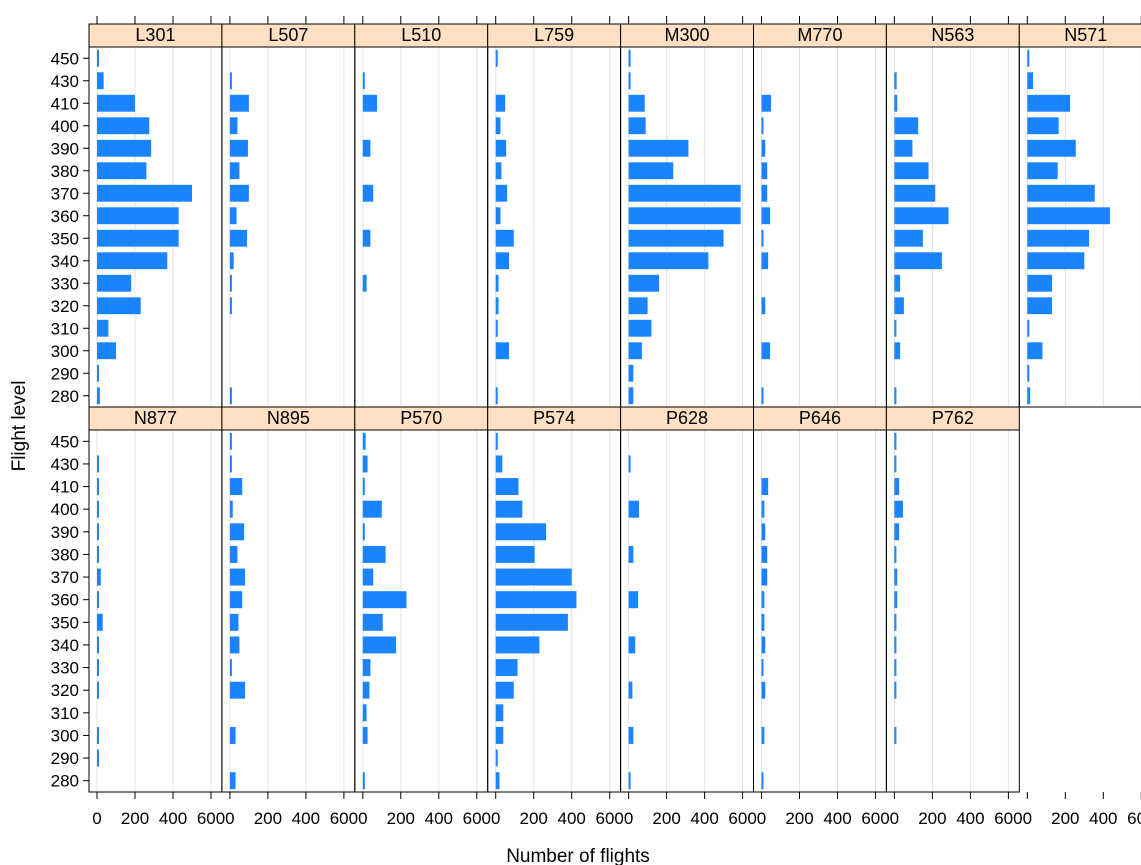 The width and height of the screenshot is (1141, 865). What do you see at coordinates (65, 554) in the screenshot?
I see `y-tick-label: 380` at bounding box center [65, 554].